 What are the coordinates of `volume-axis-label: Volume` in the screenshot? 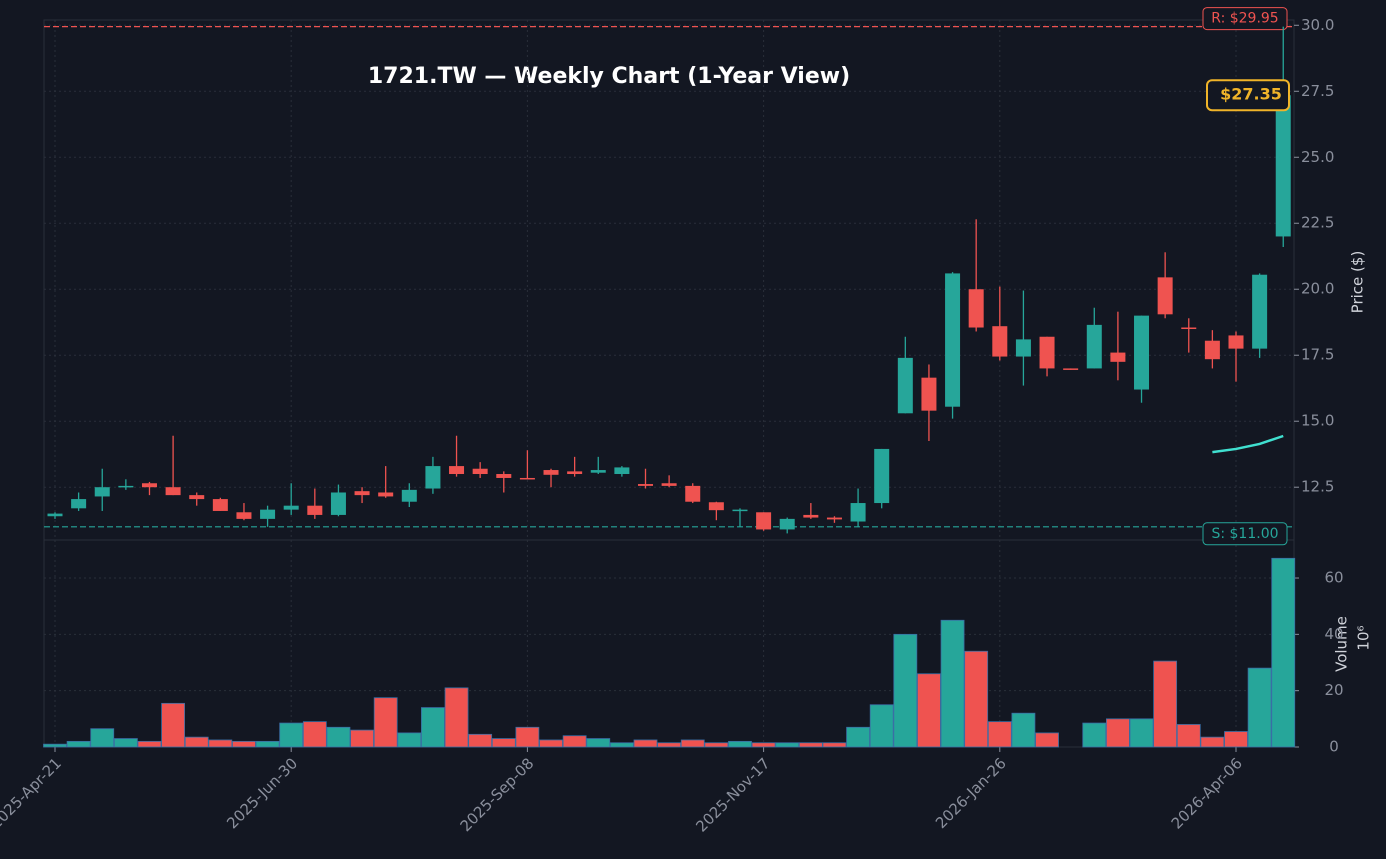 It's located at (1342, 644).